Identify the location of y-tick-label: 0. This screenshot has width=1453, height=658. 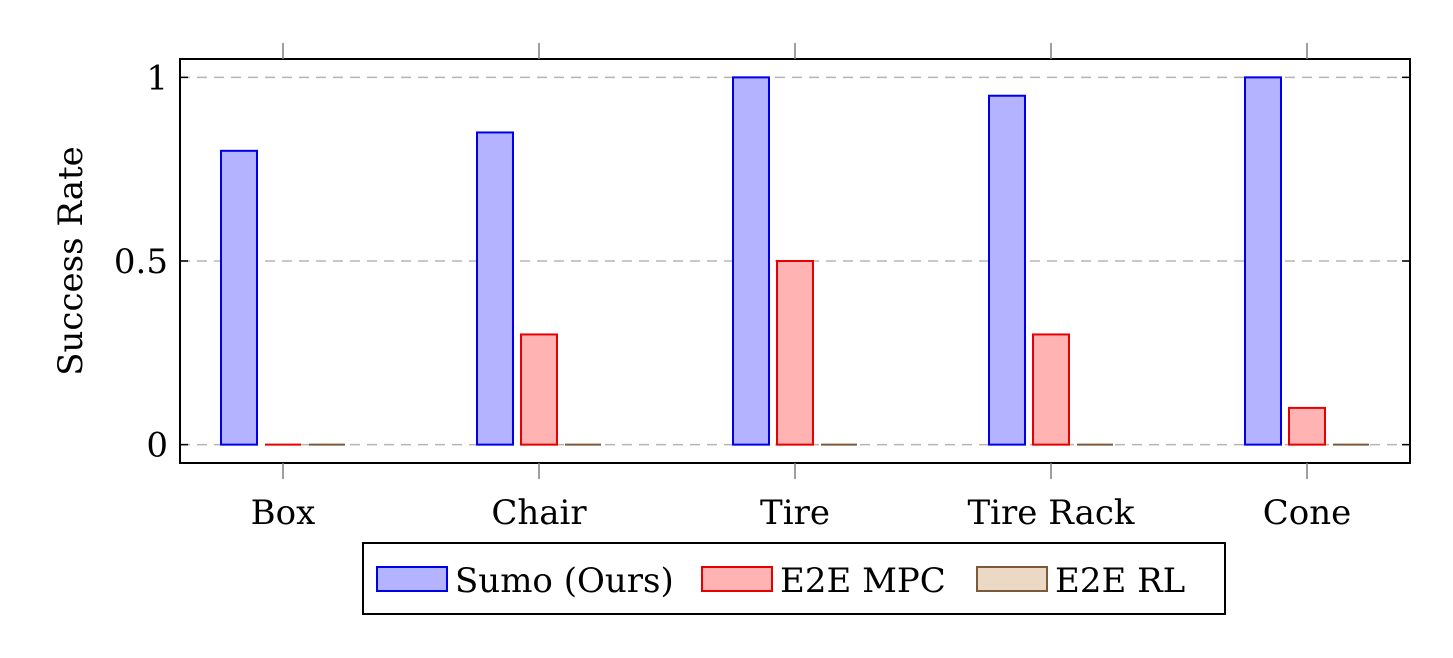
(157, 446).